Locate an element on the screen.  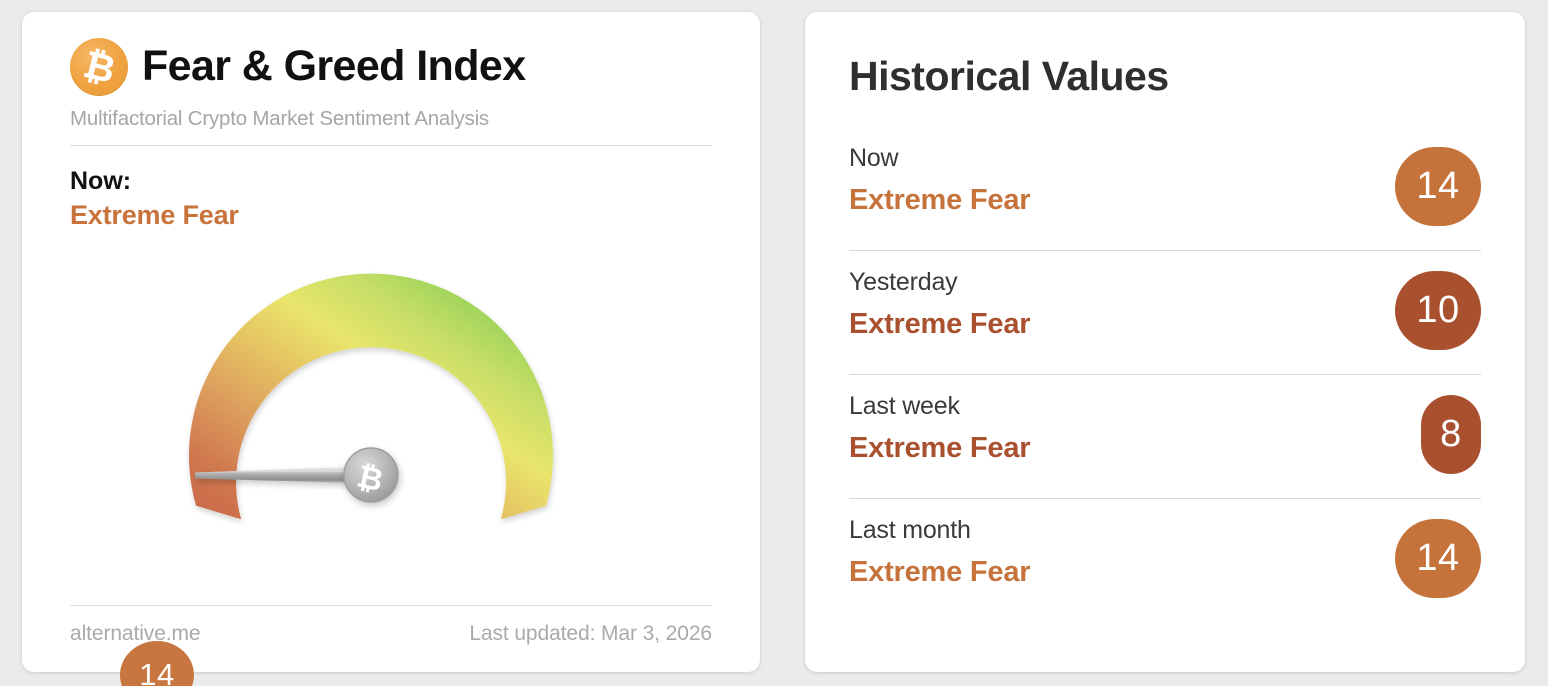
last-updated-text: Last updated: Mar 3, 2026 is located at coordinates (590, 633).